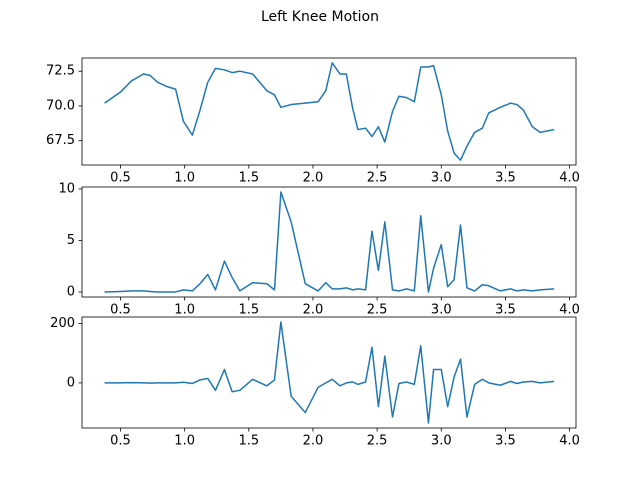 The image size is (640, 480). Describe the element at coordinates (60, 140) in the screenshot. I see `y-tick-label: 67.5` at that location.